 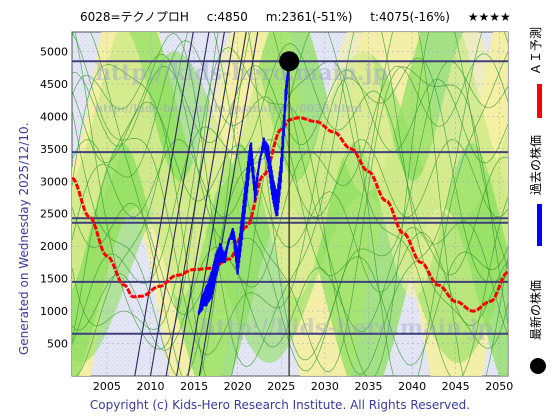 What do you see at coordinates (134, 17) in the screenshot?
I see `code-name: 6028=テクノプロH` at bounding box center [134, 17].